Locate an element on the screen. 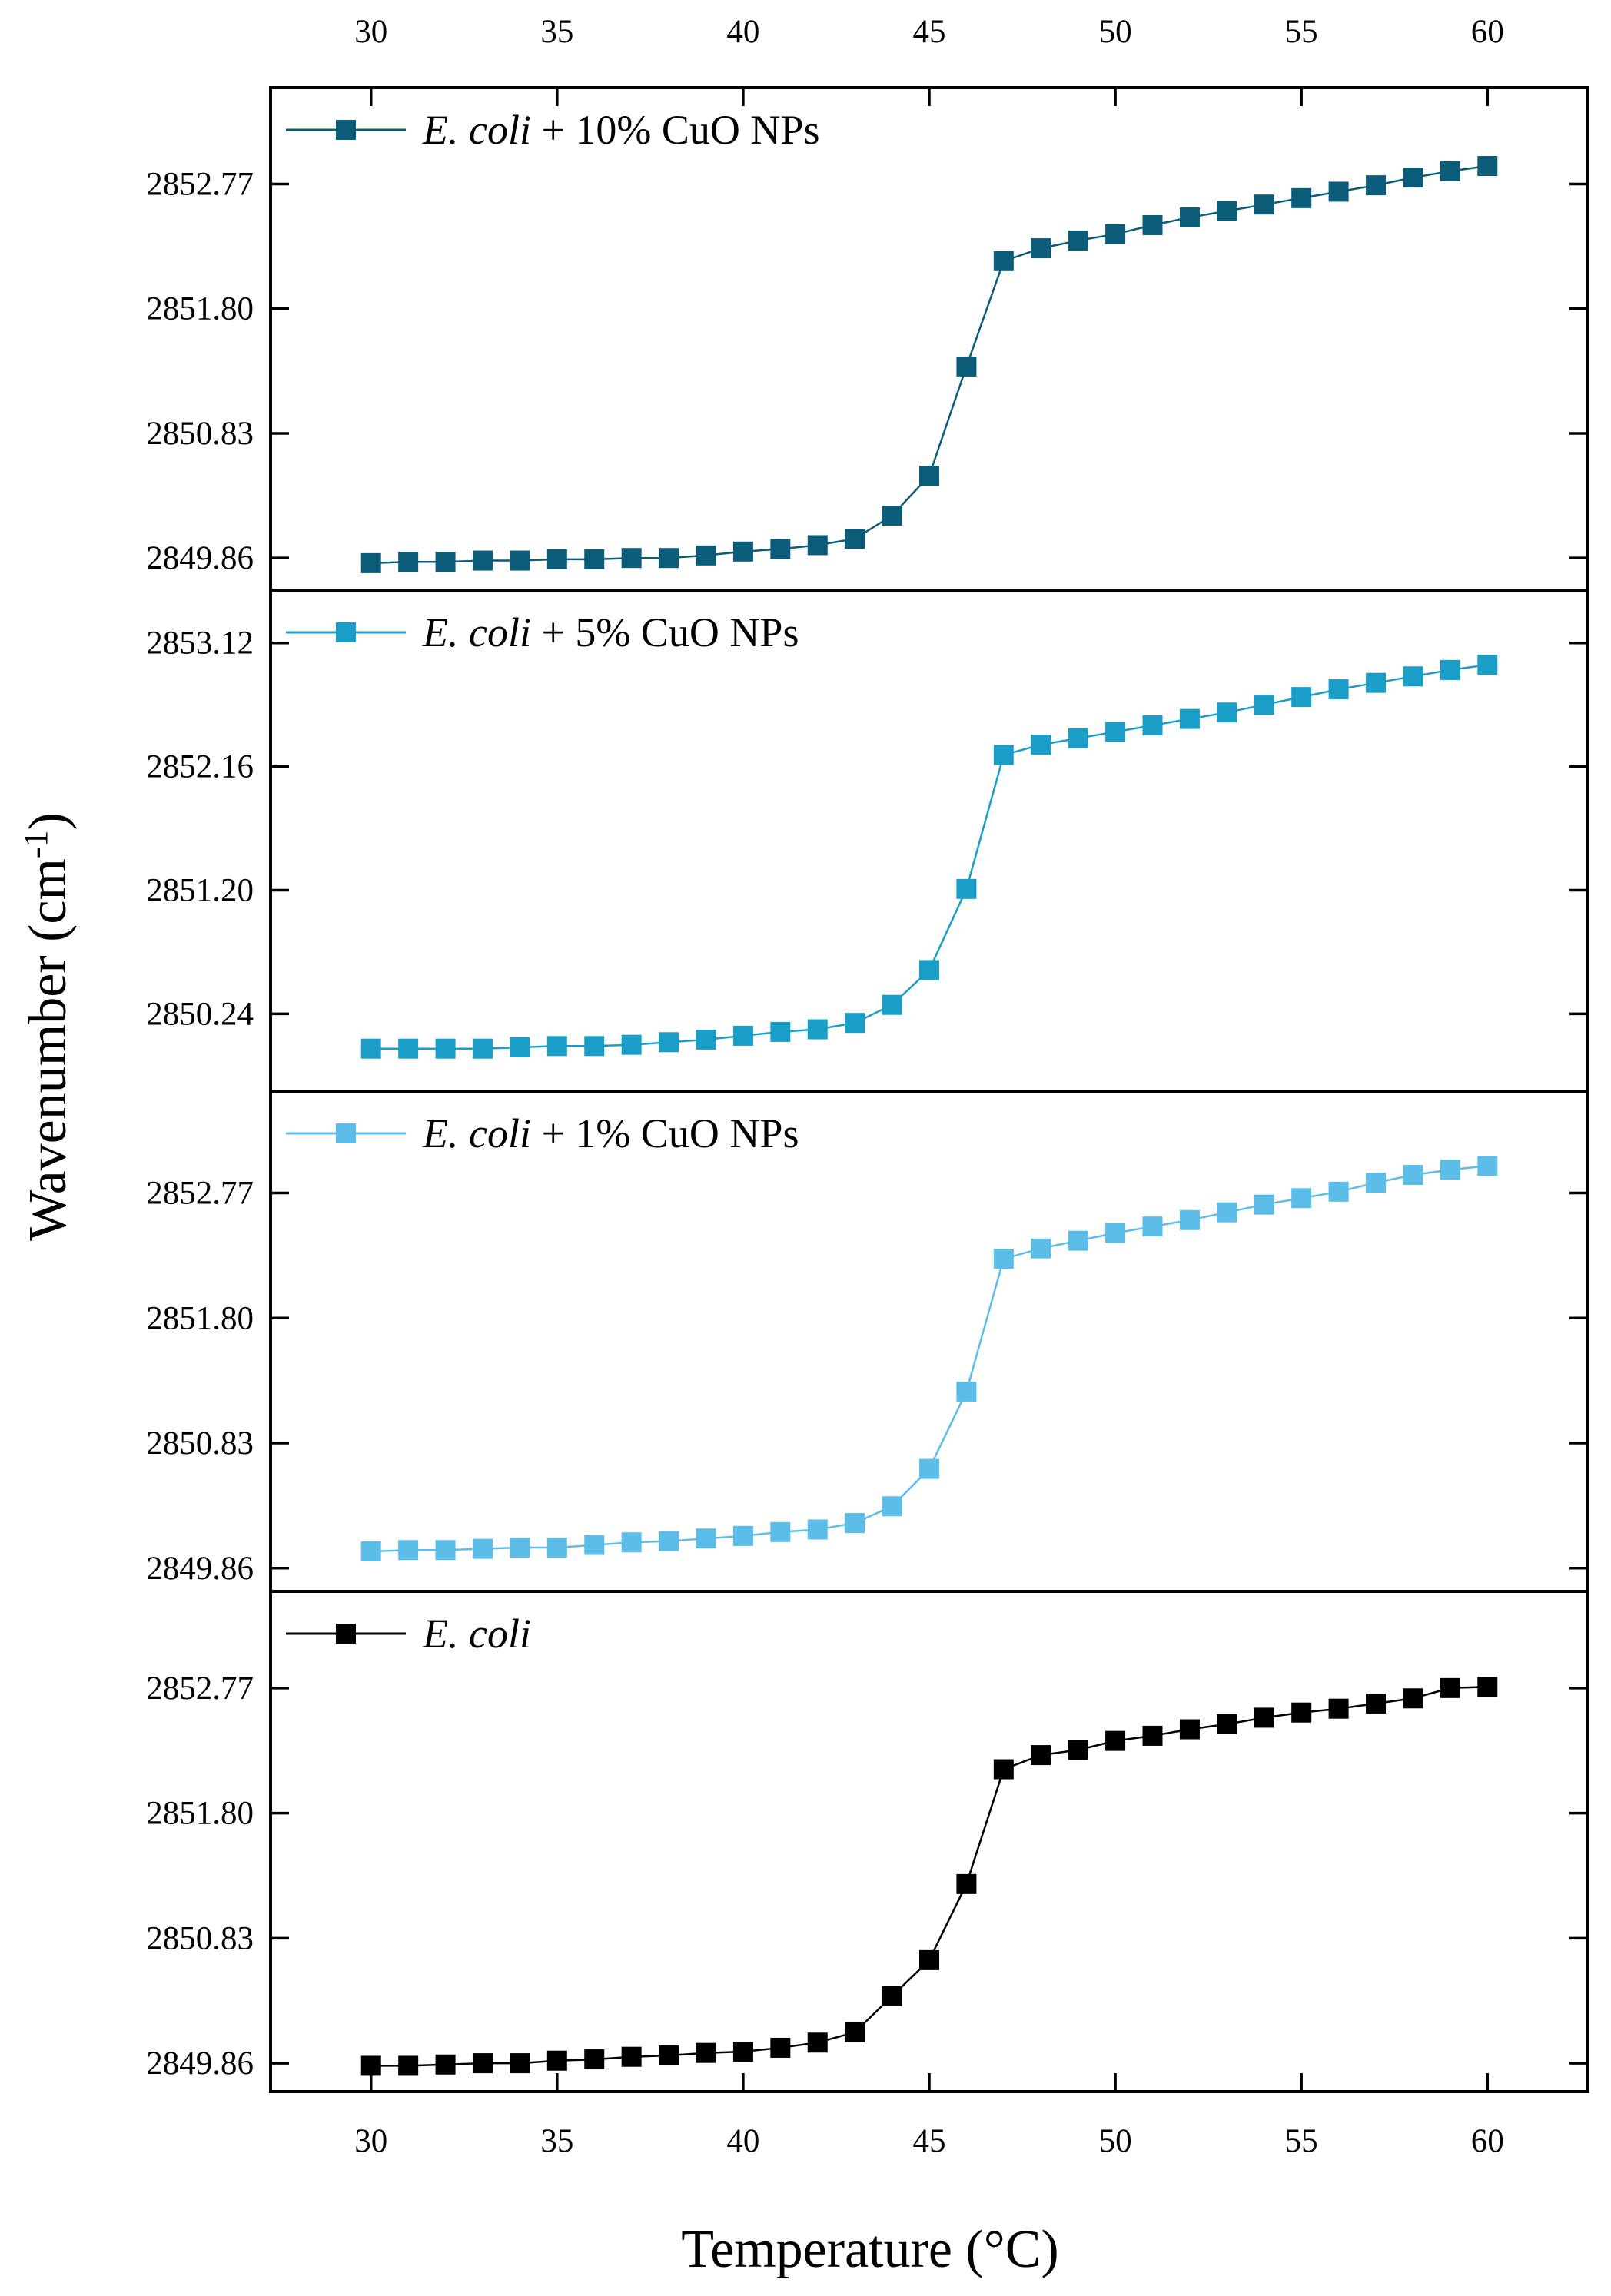  legend-label: E. coli + 1% CuO NPs is located at coordinates (610, 1133).